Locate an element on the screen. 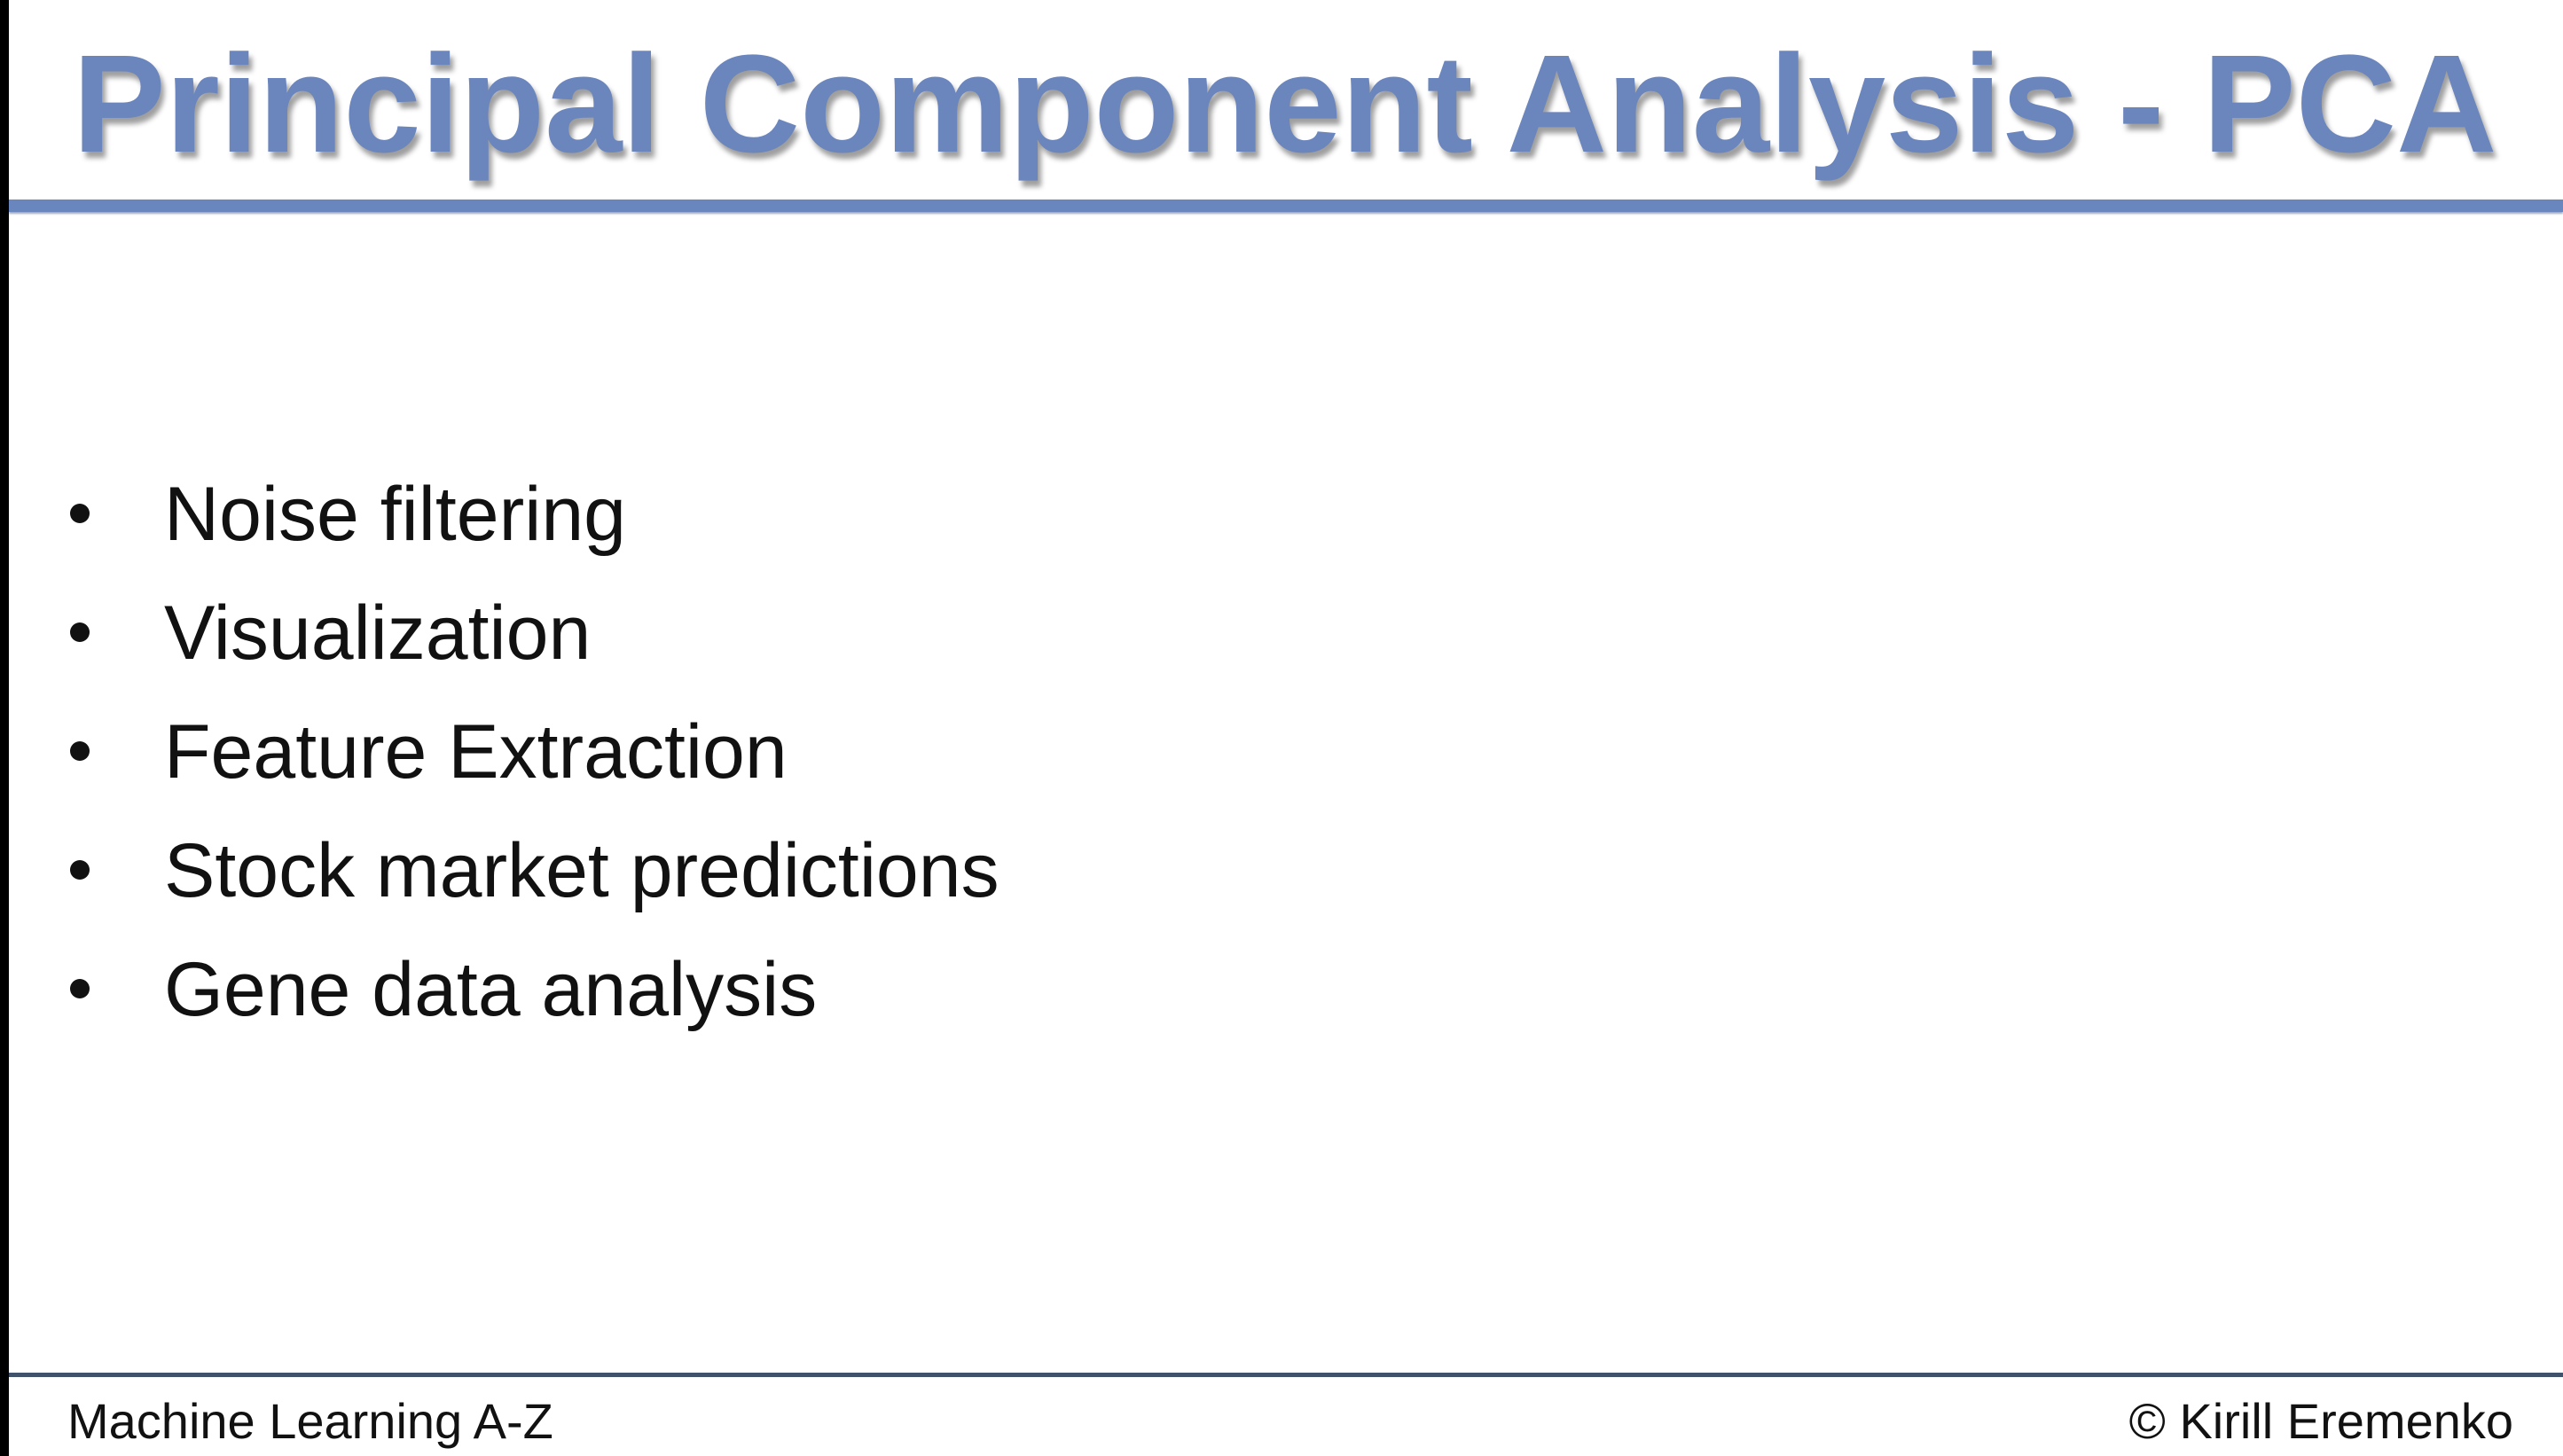  footer-copyright: © Kirill Eremenko is located at coordinates (2320, 1421).